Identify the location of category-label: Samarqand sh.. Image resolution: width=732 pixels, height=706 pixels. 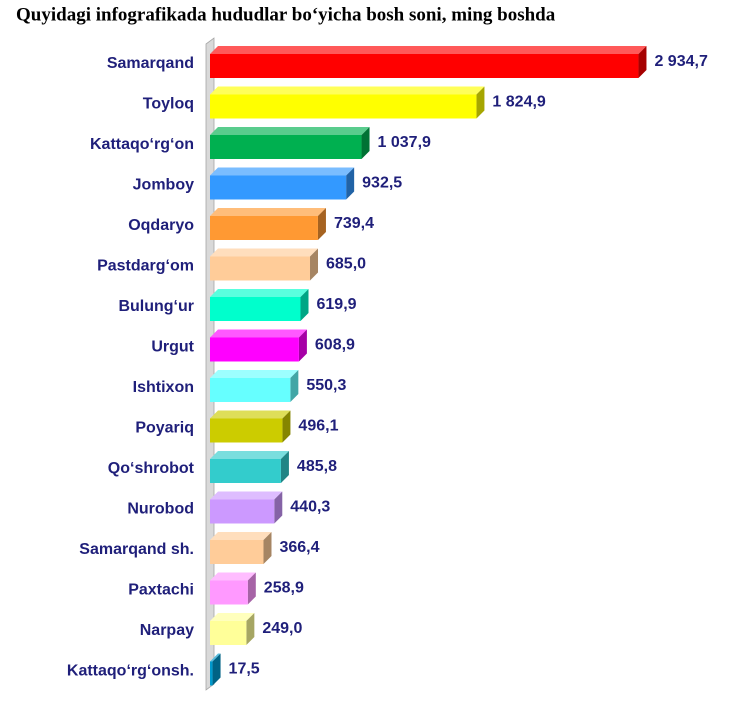
(136, 549).